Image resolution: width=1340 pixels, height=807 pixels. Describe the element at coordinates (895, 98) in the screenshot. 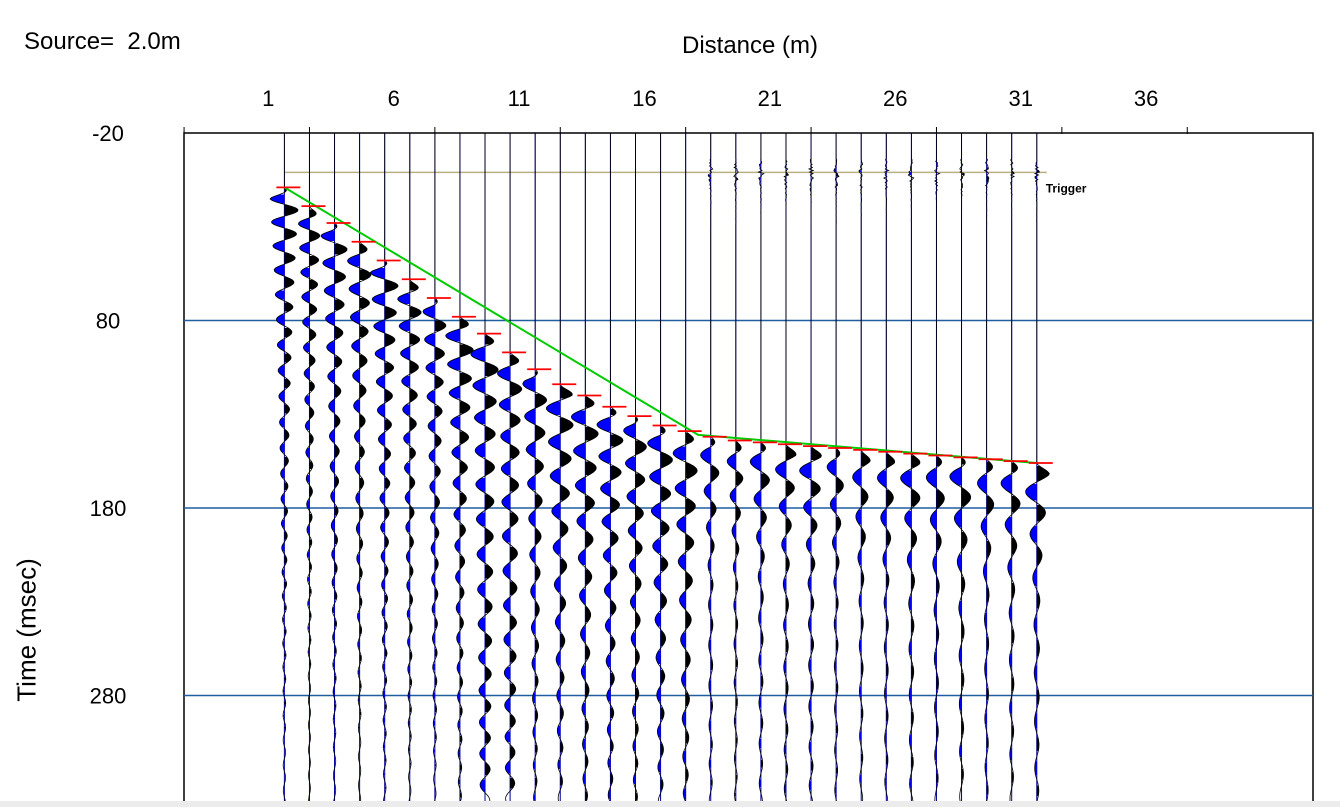

I see `x-tick-label: 26` at that location.